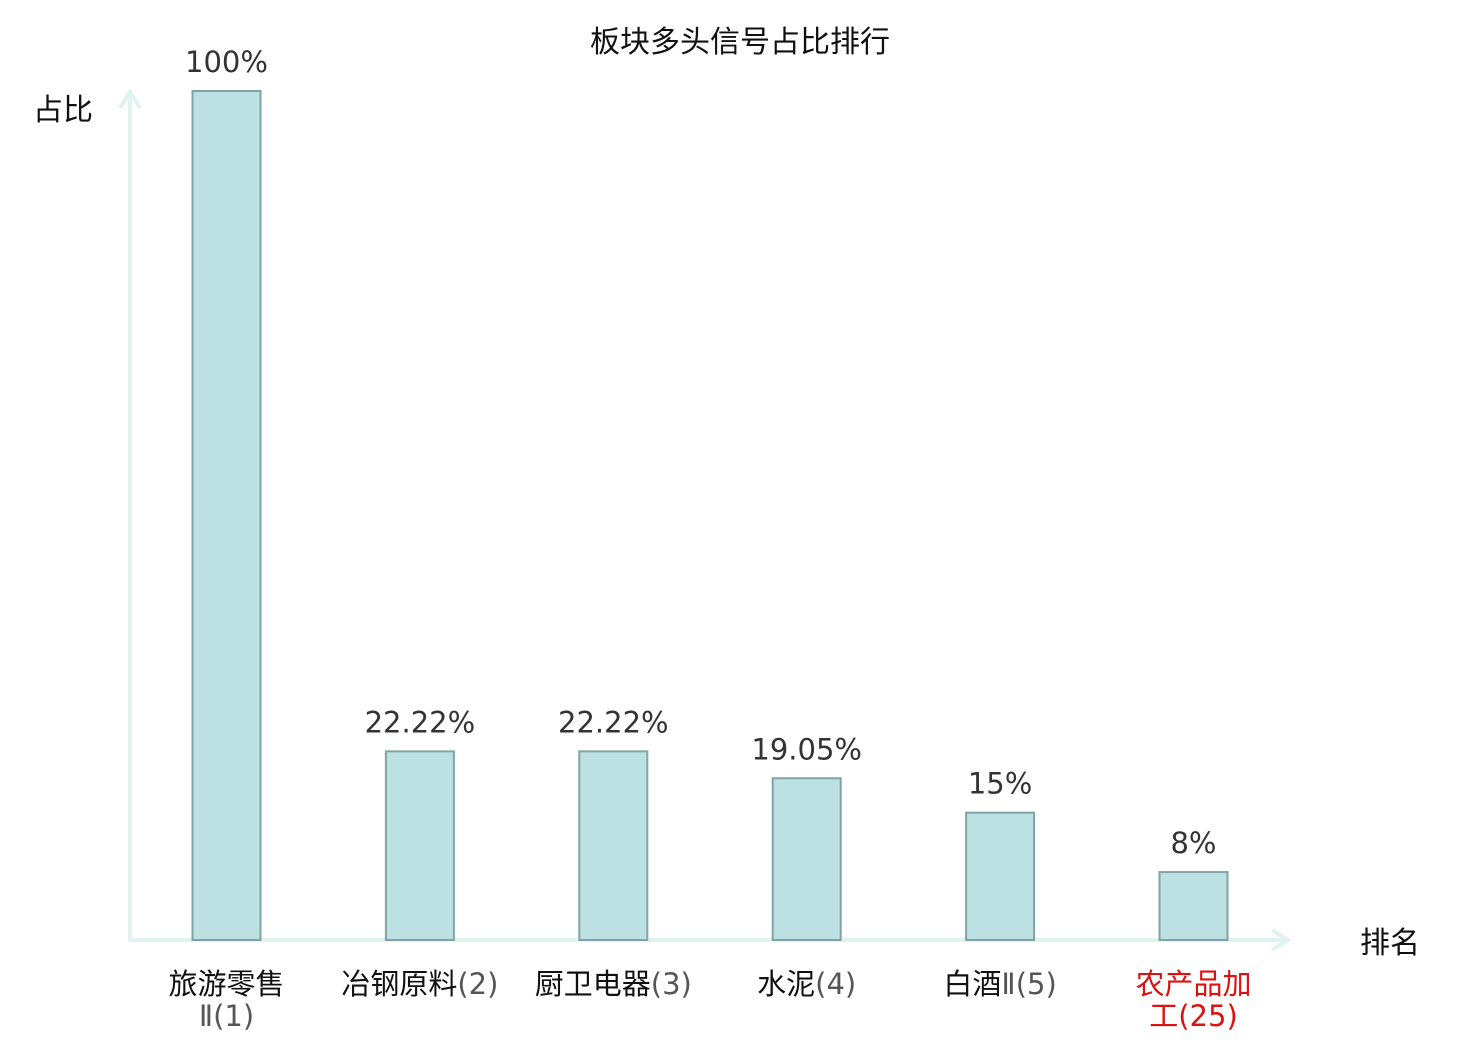 This screenshot has height=1040, width=1480. What do you see at coordinates (130, 514) in the screenshot?
I see `y-axis` at bounding box center [130, 514].